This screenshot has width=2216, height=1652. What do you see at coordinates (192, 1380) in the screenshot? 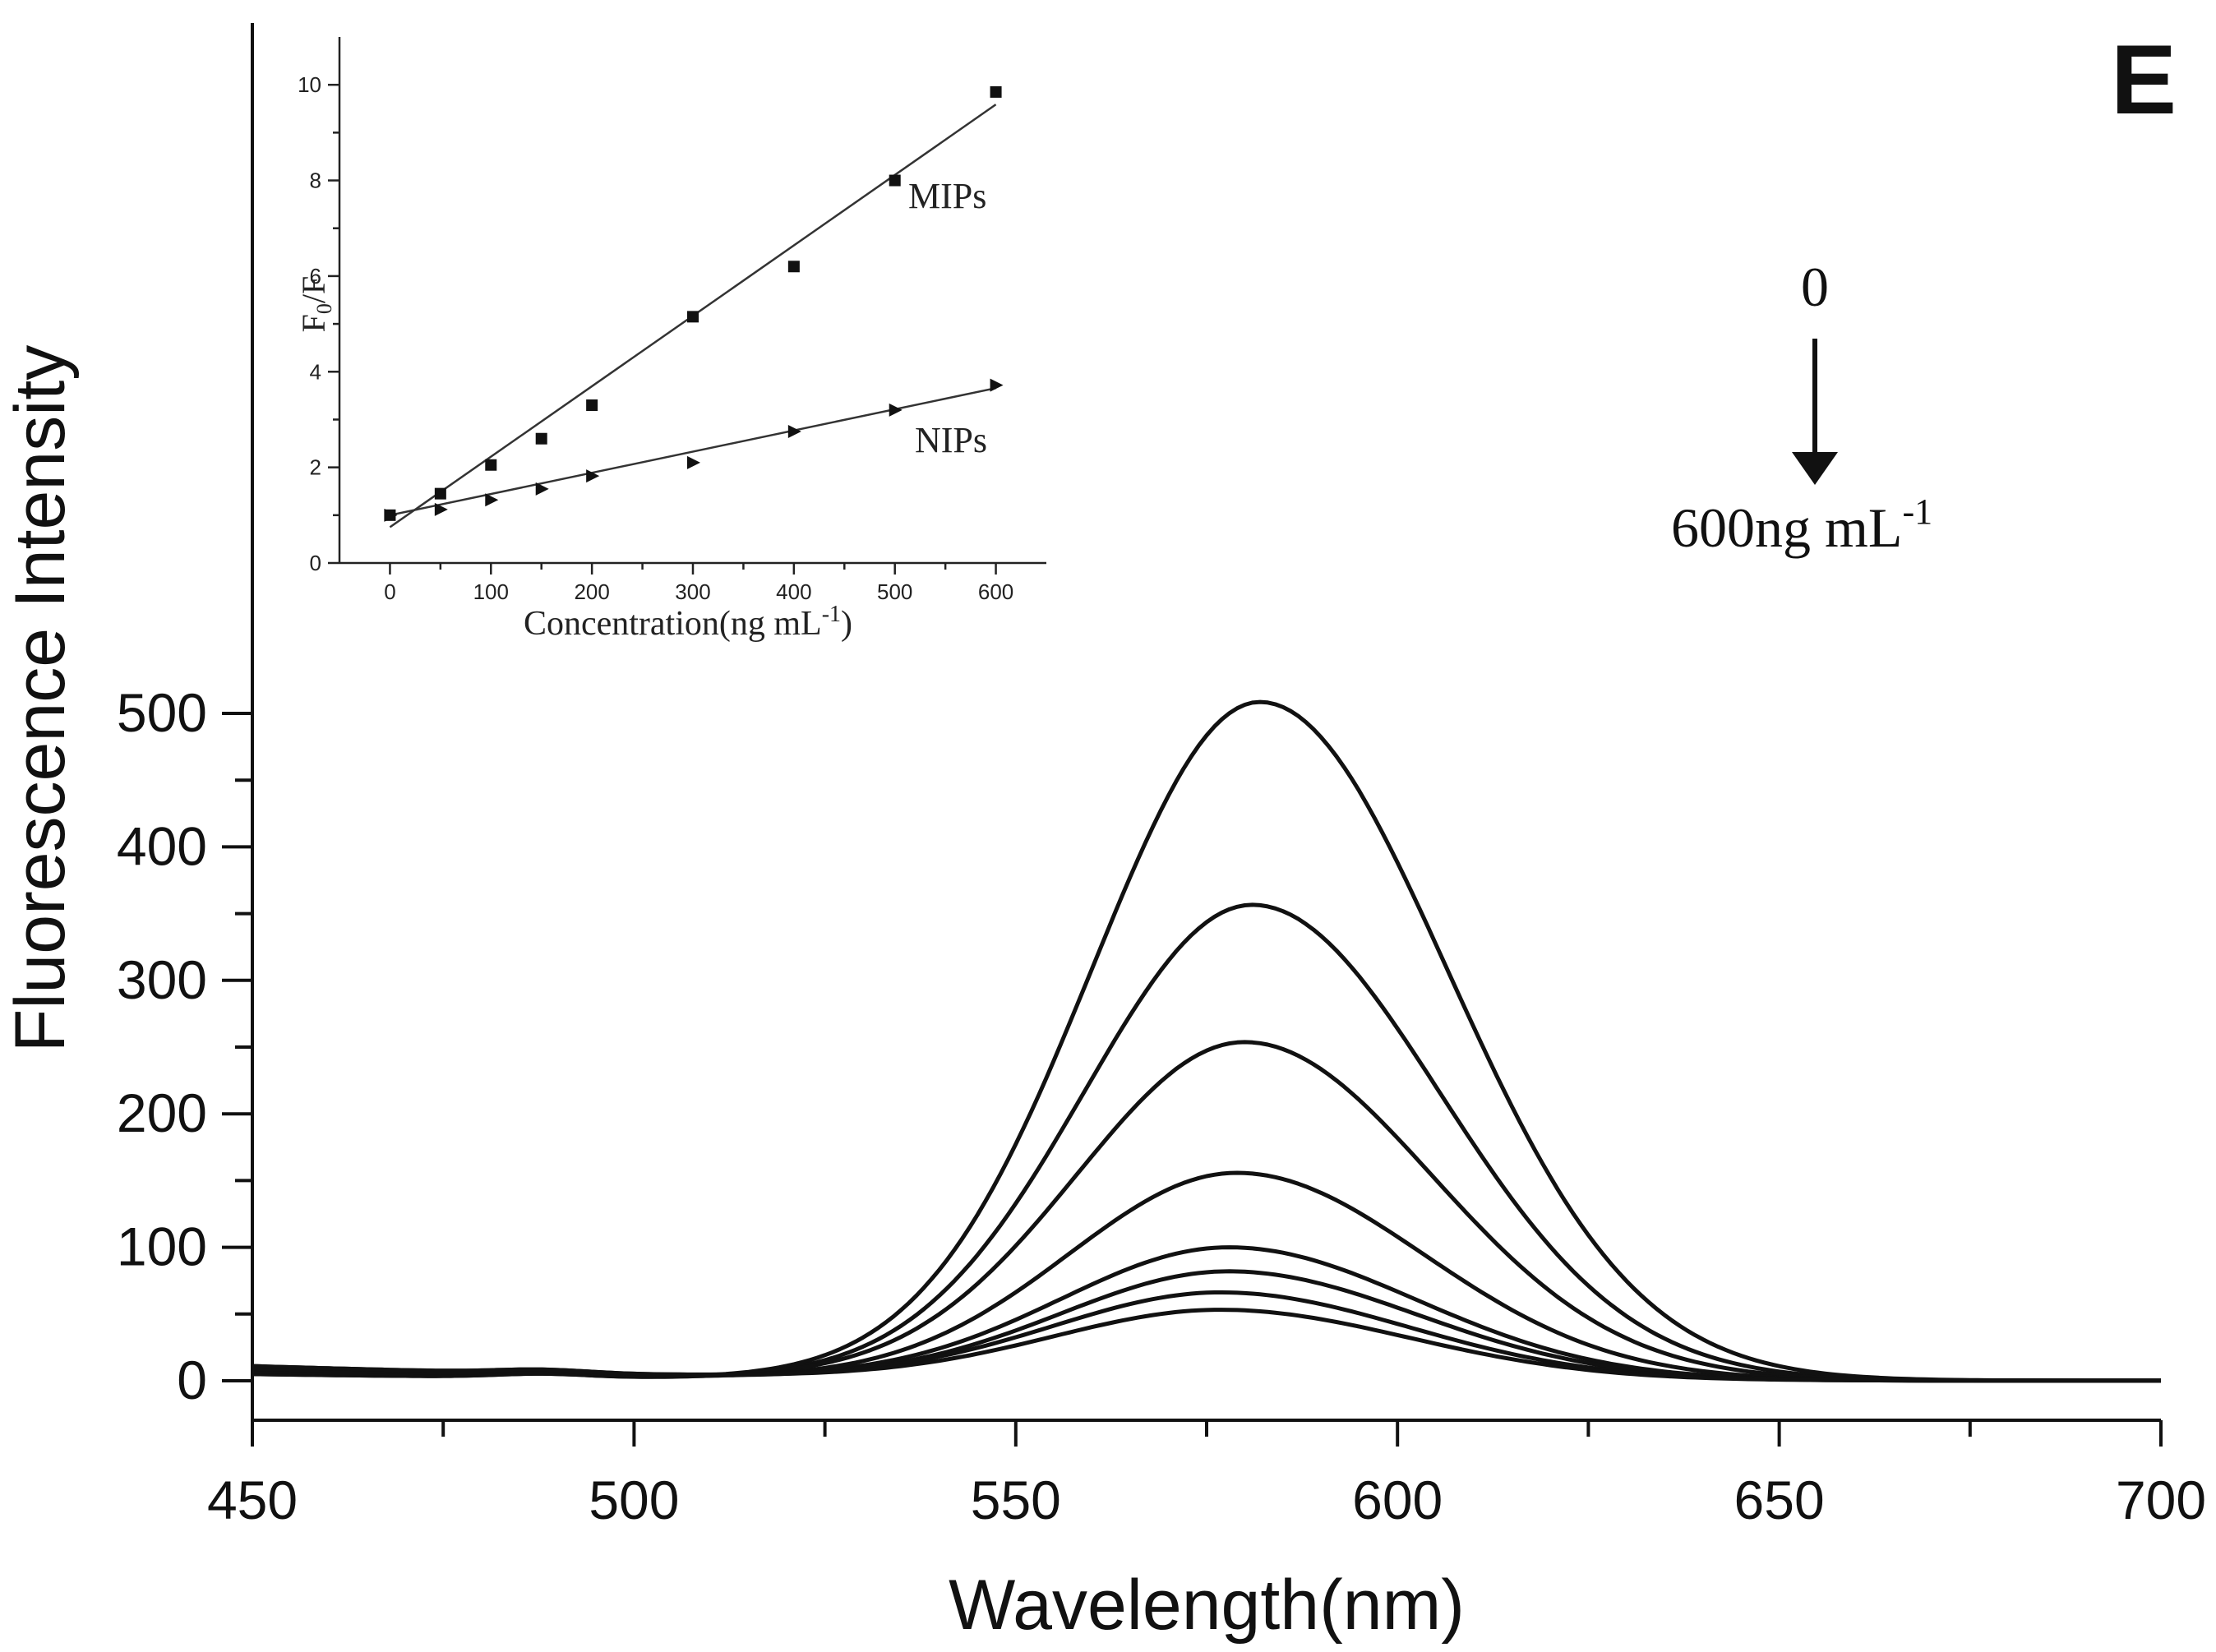
I see `y-tick-label: 0` at bounding box center [192, 1380].